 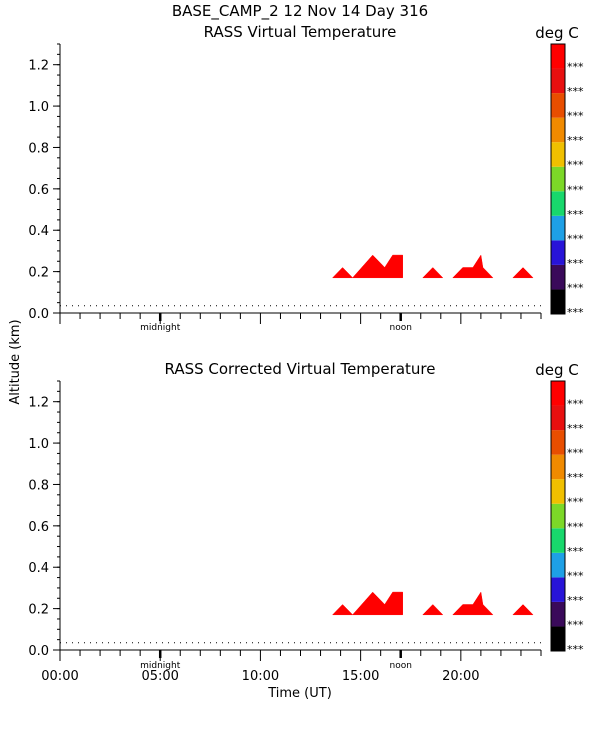 What do you see at coordinates (300, 32) in the screenshot?
I see `chart-title: RASS Virtual Temperature` at bounding box center [300, 32].